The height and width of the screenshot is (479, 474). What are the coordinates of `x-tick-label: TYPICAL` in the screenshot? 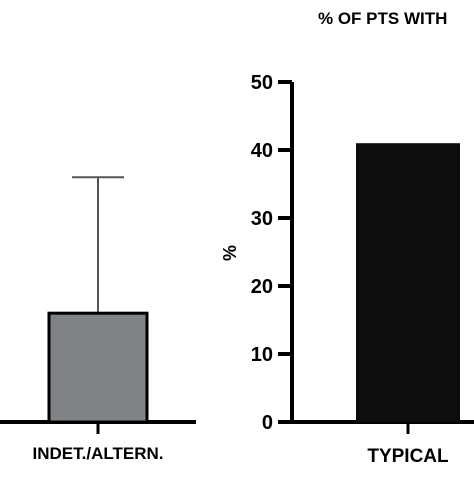 It's located at (408, 456).